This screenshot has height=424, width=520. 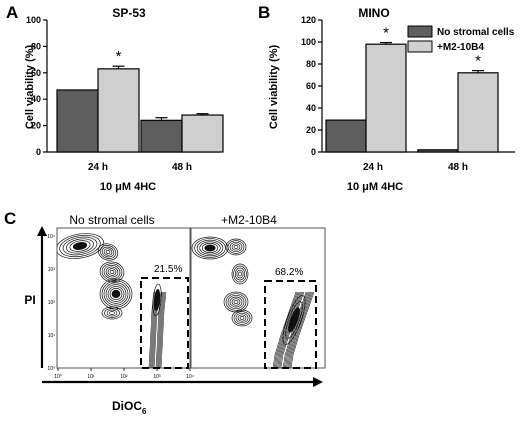 What do you see at coordinates (308, 20) in the screenshot?
I see `y-tick-label: 120` at bounding box center [308, 20].